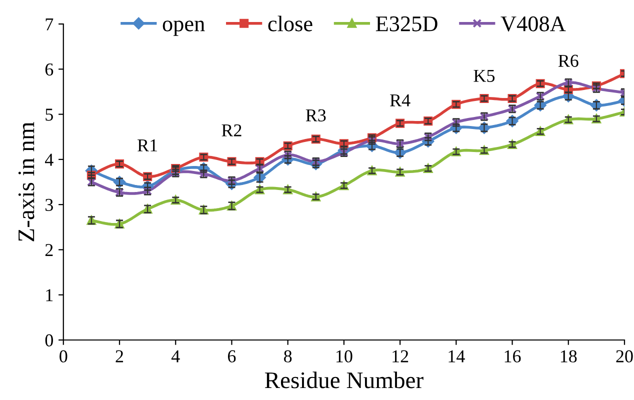 The image size is (634, 400). I want to click on y-tick-label: 6, so click(49, 69).